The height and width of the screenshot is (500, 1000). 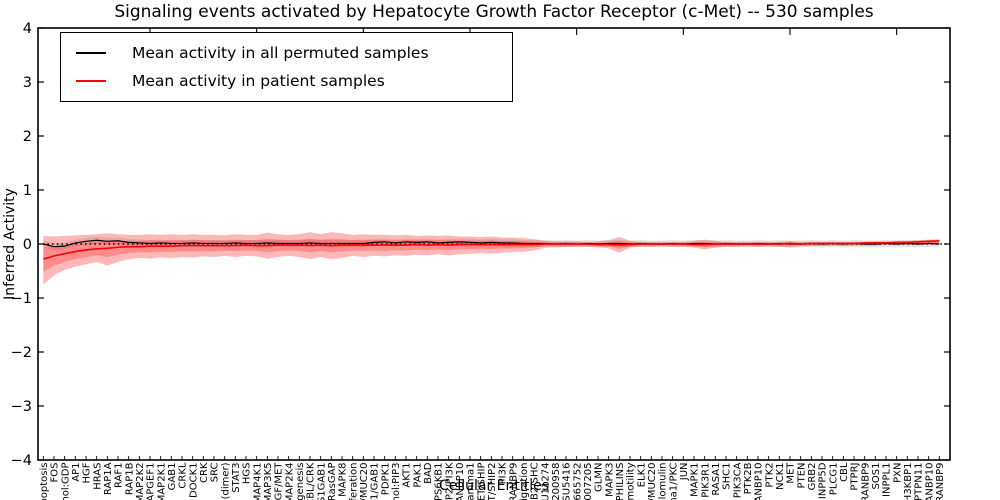 What do you see at coordinates (21, 461) in the screenshot?
I see `y-tick-label: −4` at bounding box center [21, 461].